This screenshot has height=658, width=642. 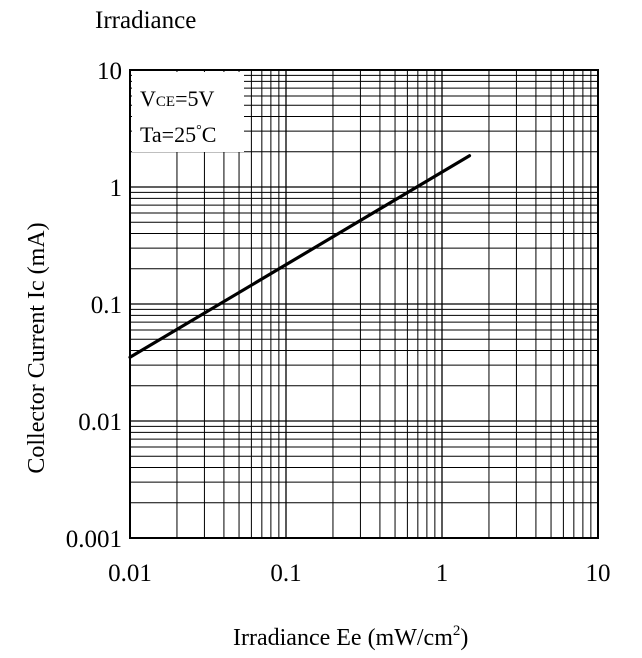 What do you see at coordinates (343, 638) in the screenshot?
I see `x-axis-label-main: Irradiance Ee (mW/cm` at bounding box center [343, 638].